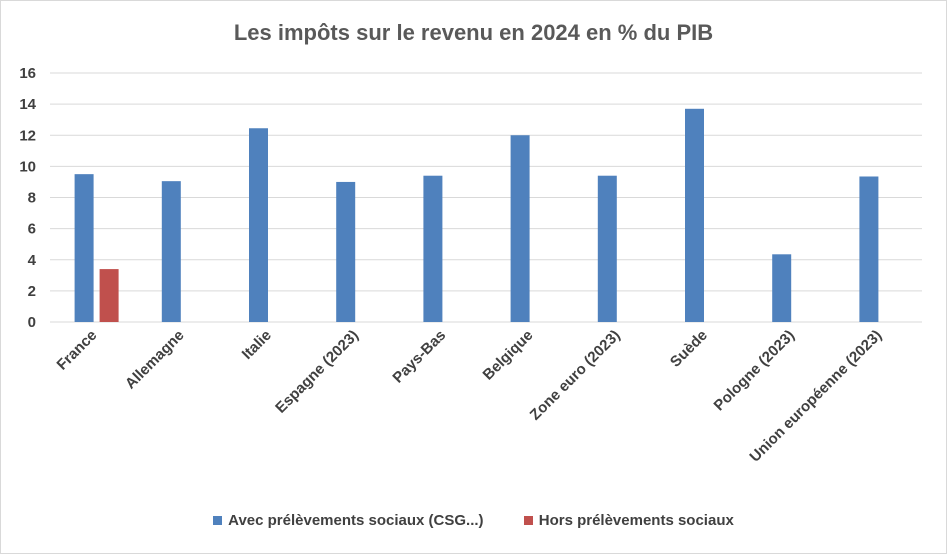  Describe the element at coordinates (636, 520) in the screenshot. I see `legend-label-series-2: Hors prélèvements sociaux` at that location.